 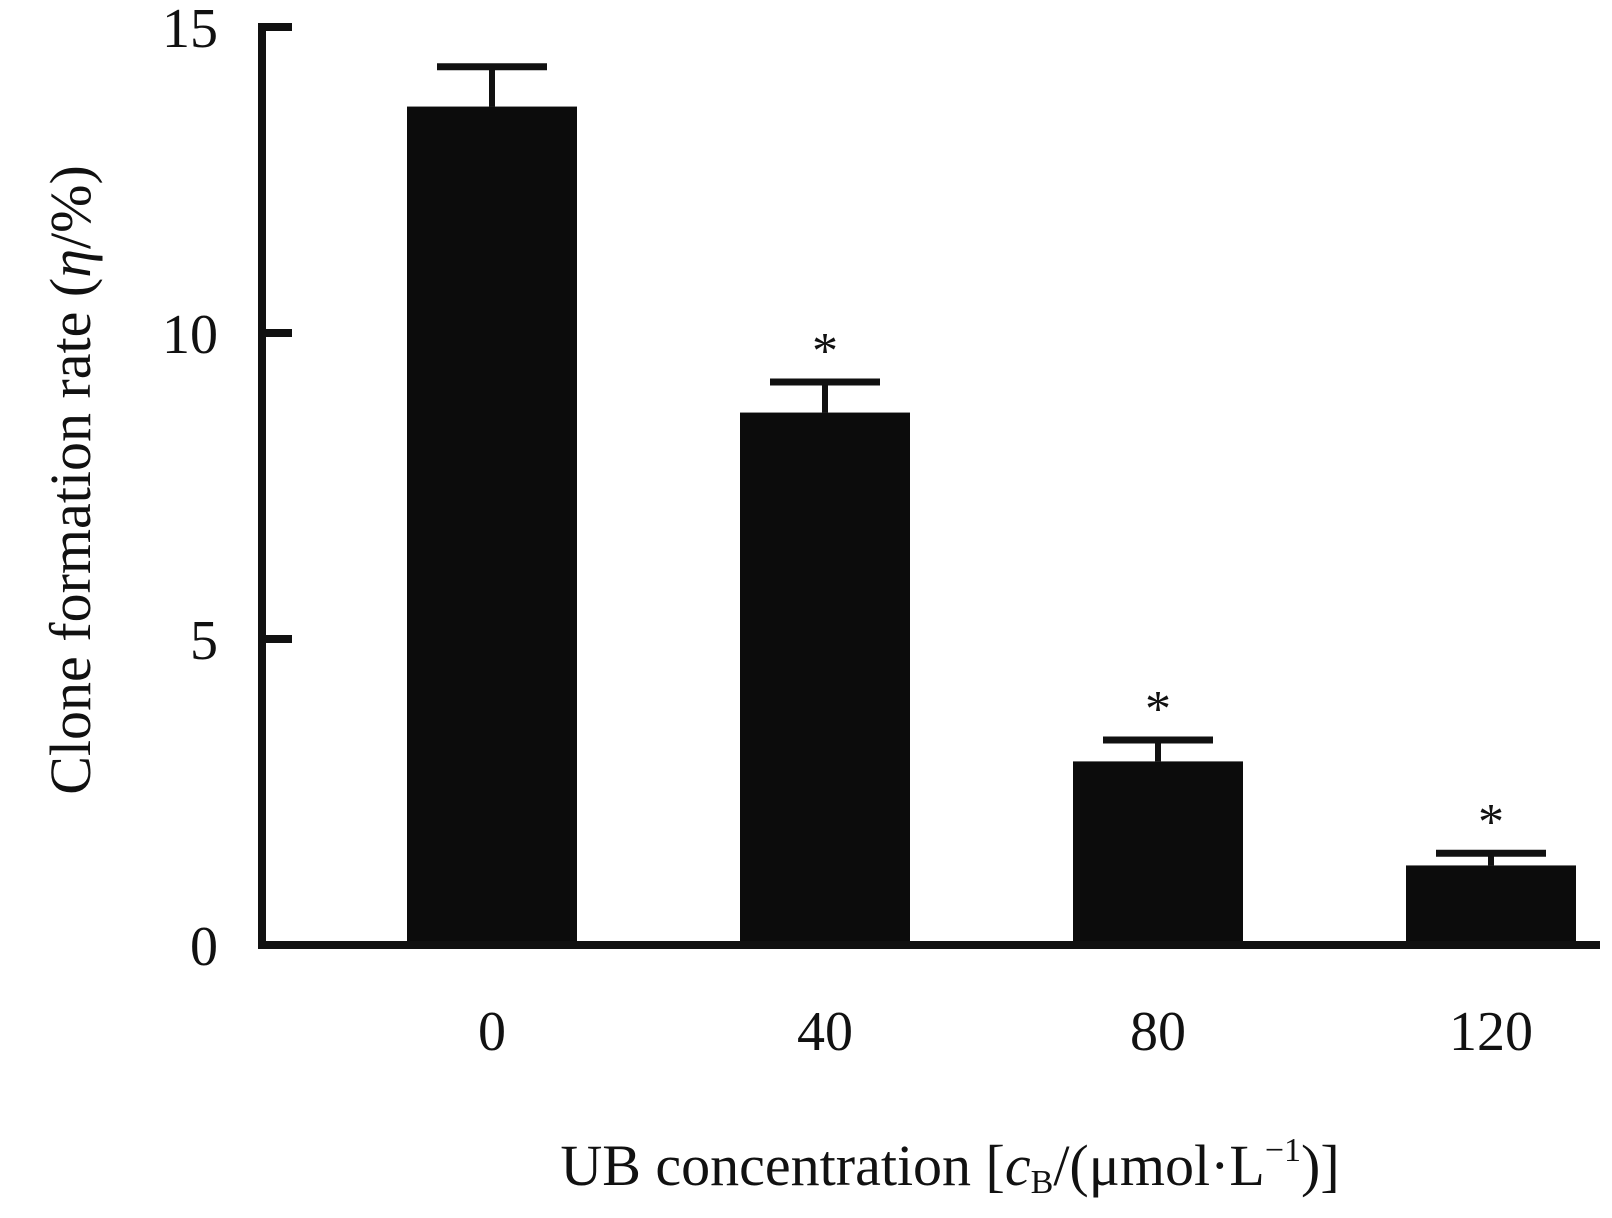 I want to click on y-axis-title-prefix: Clone formation rate (, so click(x=70, y=536).